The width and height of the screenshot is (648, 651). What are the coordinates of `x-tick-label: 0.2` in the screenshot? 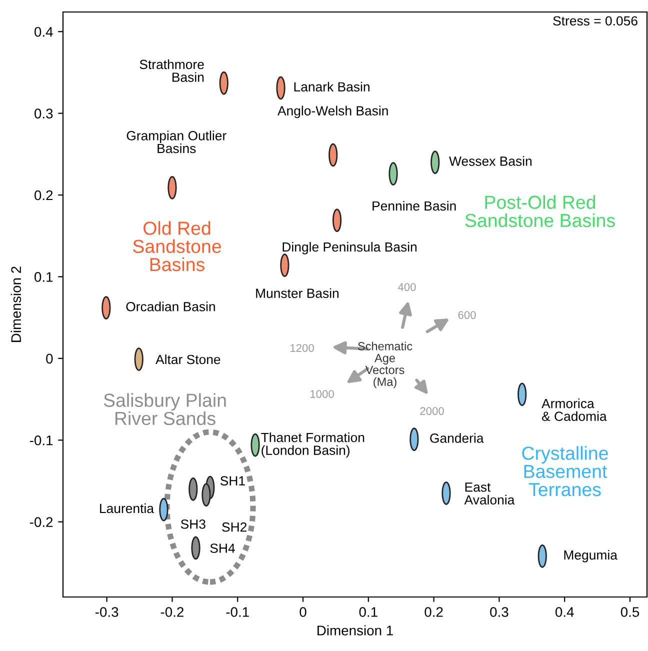 It's located at (433, 612).